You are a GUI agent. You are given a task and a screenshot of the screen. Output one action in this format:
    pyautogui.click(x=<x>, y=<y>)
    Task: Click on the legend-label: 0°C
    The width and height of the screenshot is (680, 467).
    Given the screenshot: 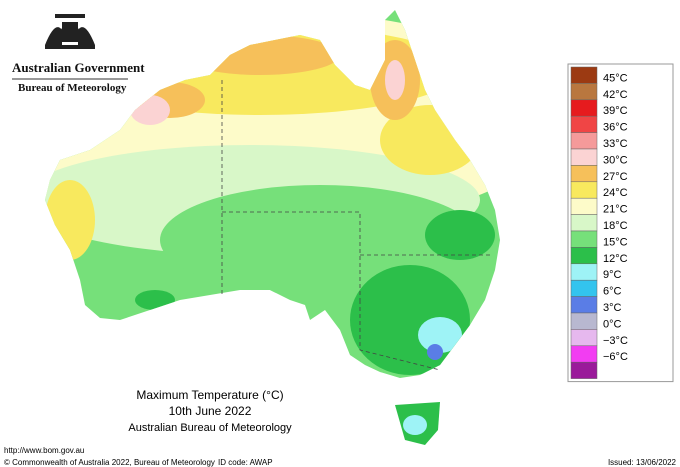 What is the action you would take?
    pyautogui.click(x=612, y=324)
    